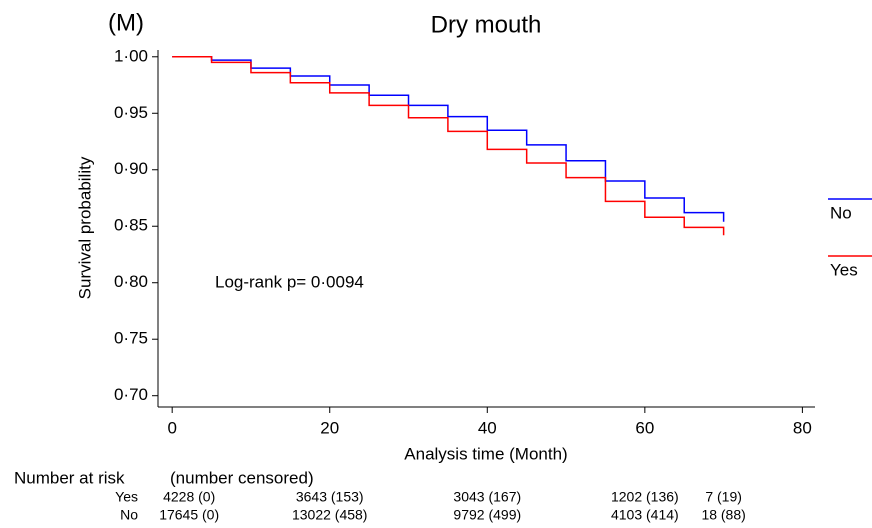 The image size is (872, 528). Describe the element at coordinates (723, 515) in the screenshot. I see `risk-cell: 18 (88)` at that location.